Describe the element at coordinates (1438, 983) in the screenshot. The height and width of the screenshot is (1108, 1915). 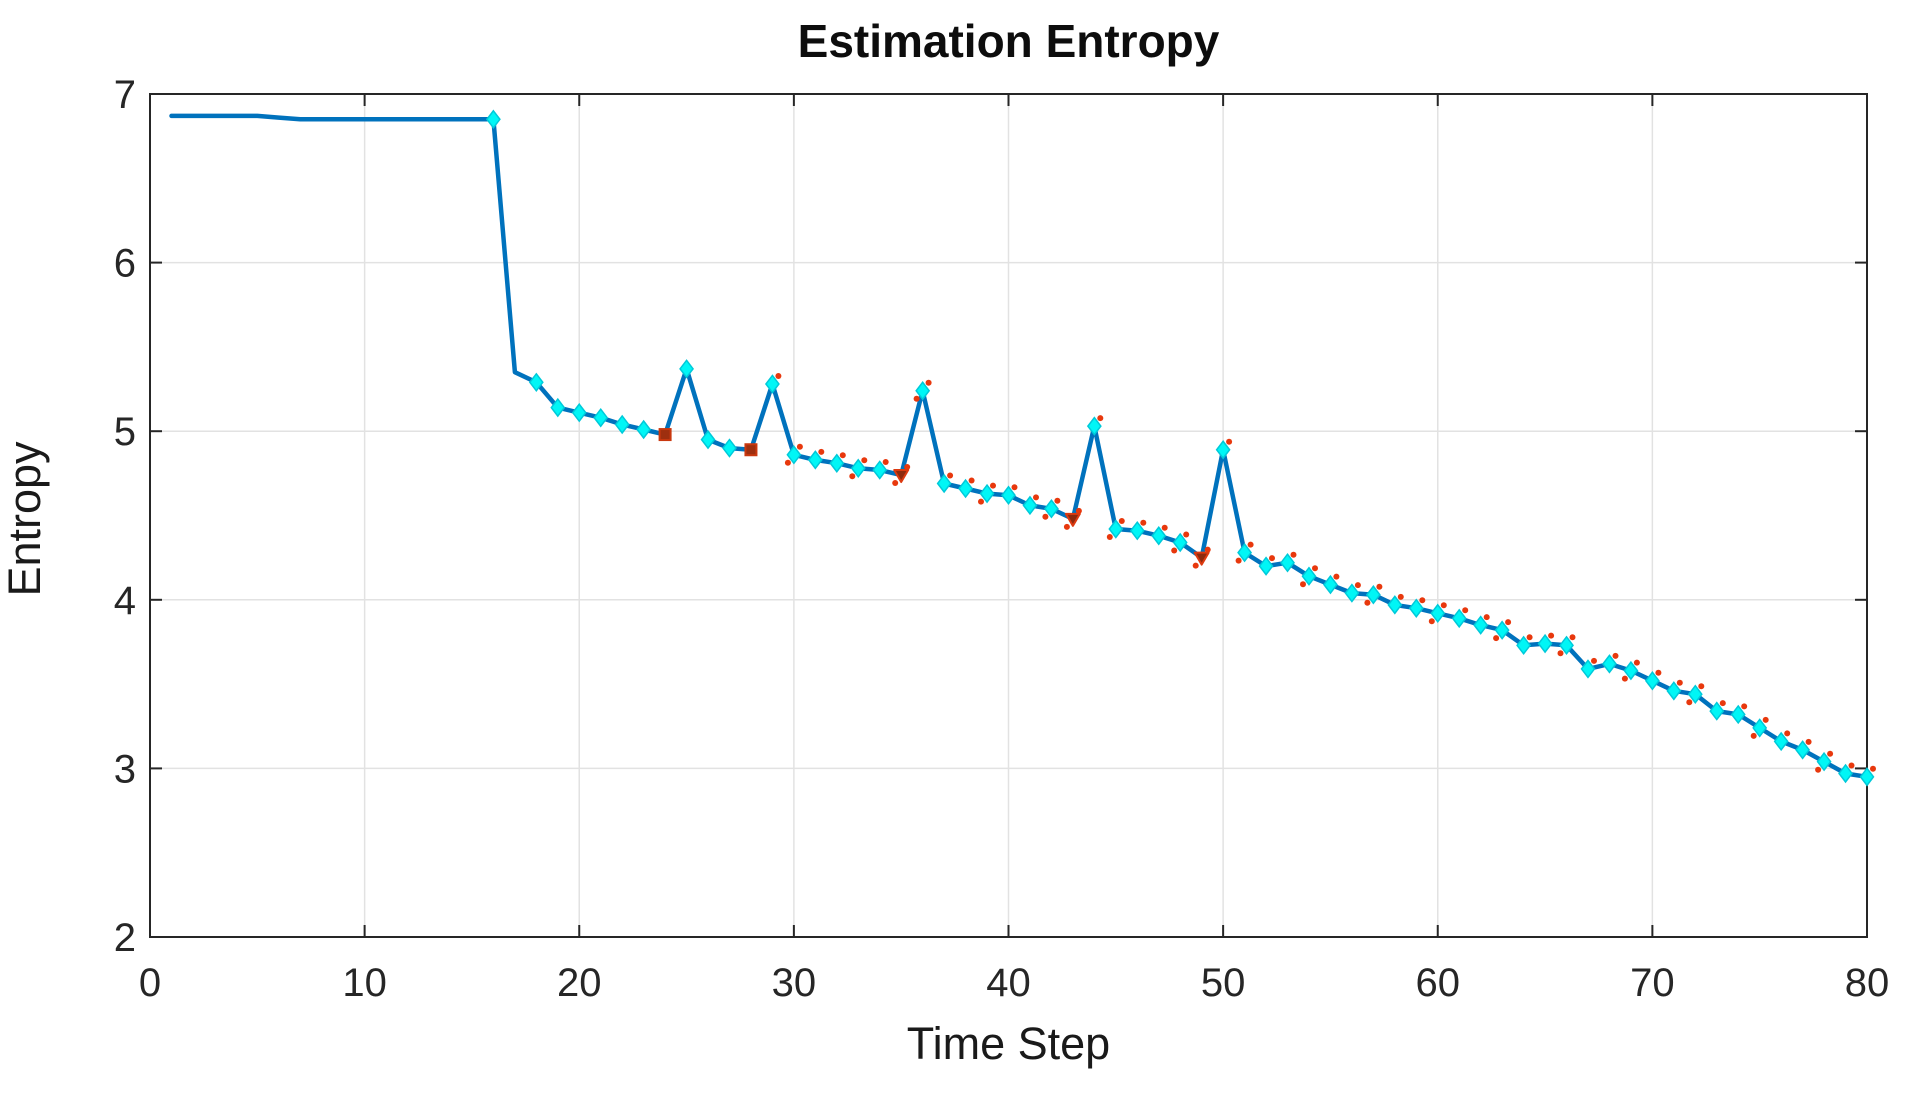
I see `x-tick-label: 60` at that location.